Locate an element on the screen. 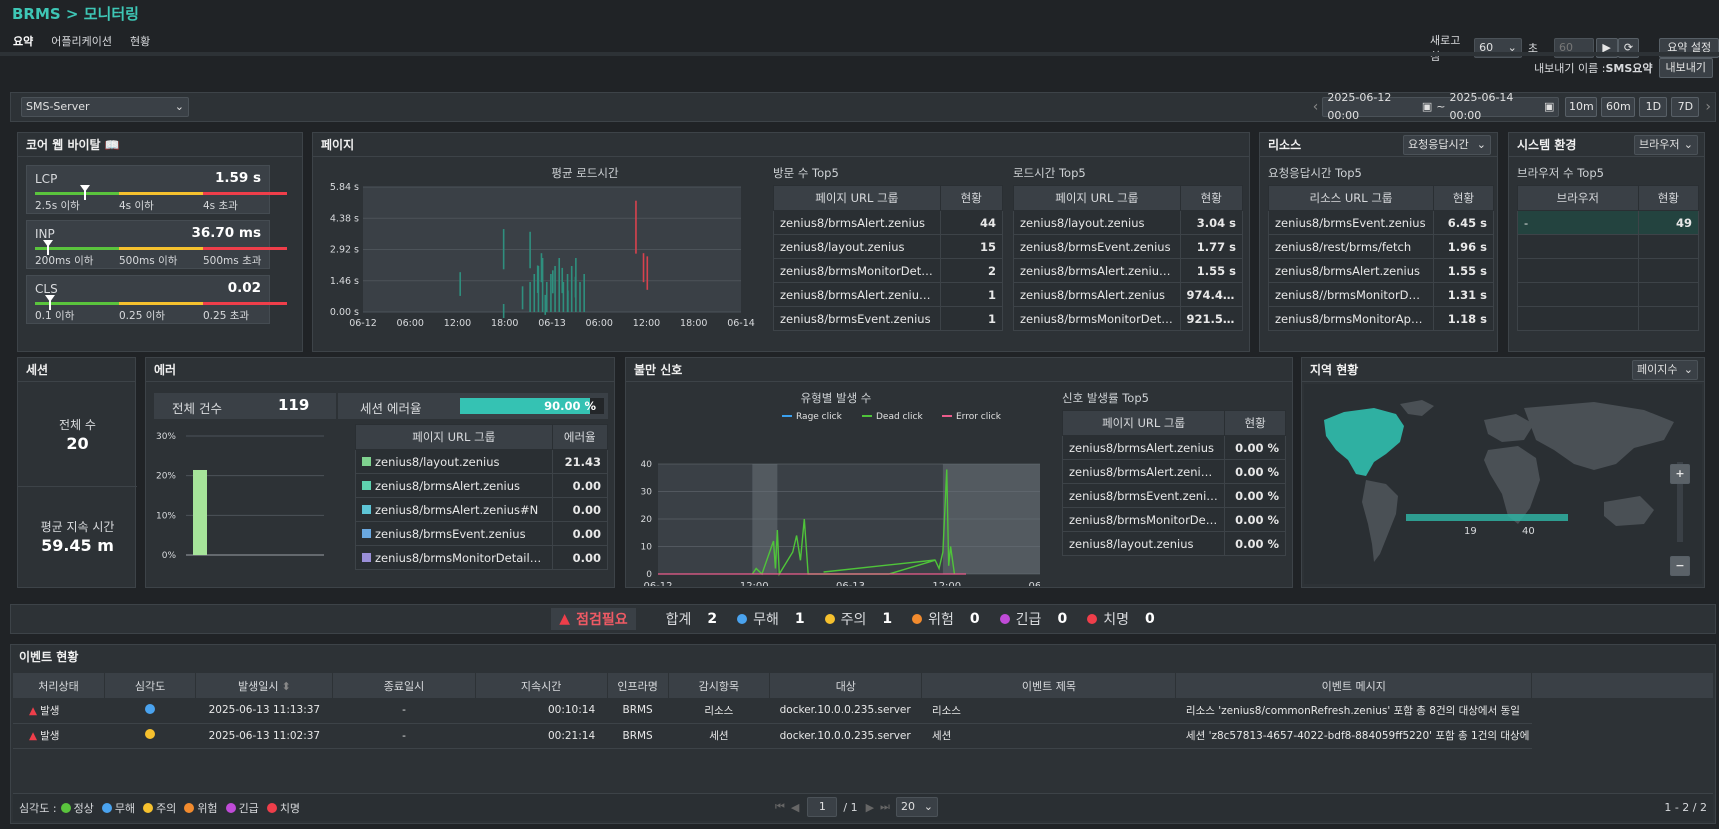 The height and width of the screenshot is (829, 1719). event-cell-start: 2025-06-13 11:02:37 is located at coordinates (264, 736).